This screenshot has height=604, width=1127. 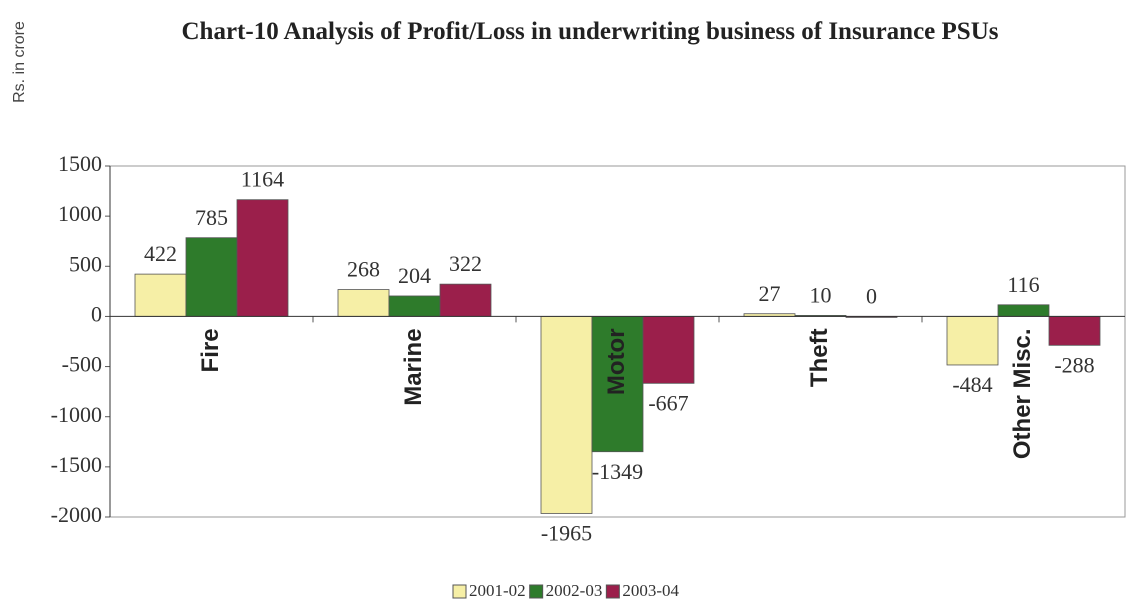 What do you see at coordinates (82, 364) in the screenshot?
I see `y-tick-label: -500` at bounding box center [82, 364].